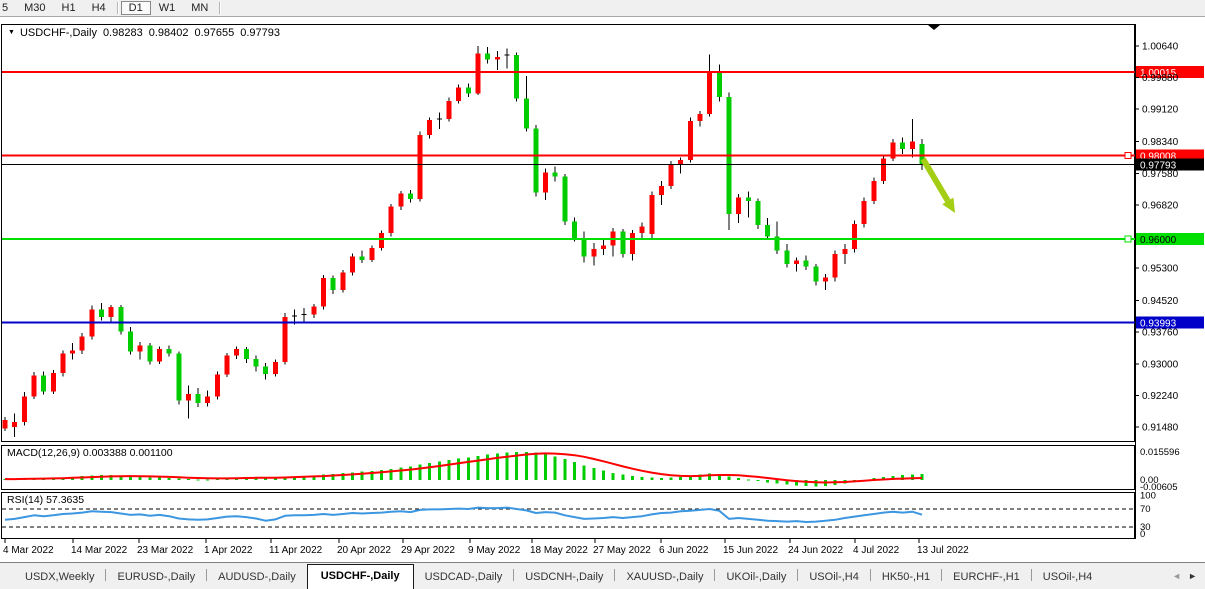 This screenshot has width=1205, height=589. Describe the element at coordinates (1158, 156) in the screenshot. I see `price-line-label: 0.98008` at that location.